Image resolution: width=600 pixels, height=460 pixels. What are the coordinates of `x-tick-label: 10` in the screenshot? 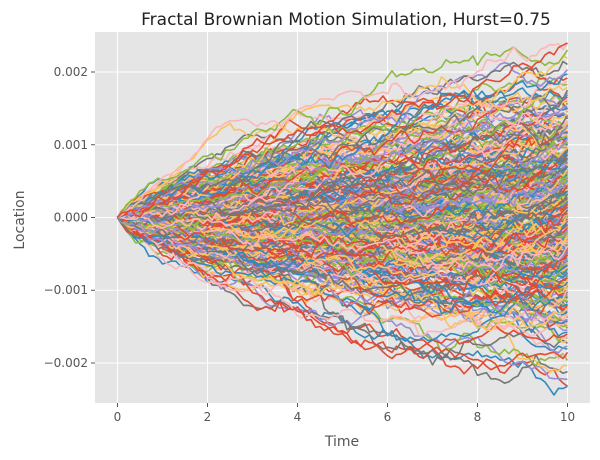 It's located at (567, 417).